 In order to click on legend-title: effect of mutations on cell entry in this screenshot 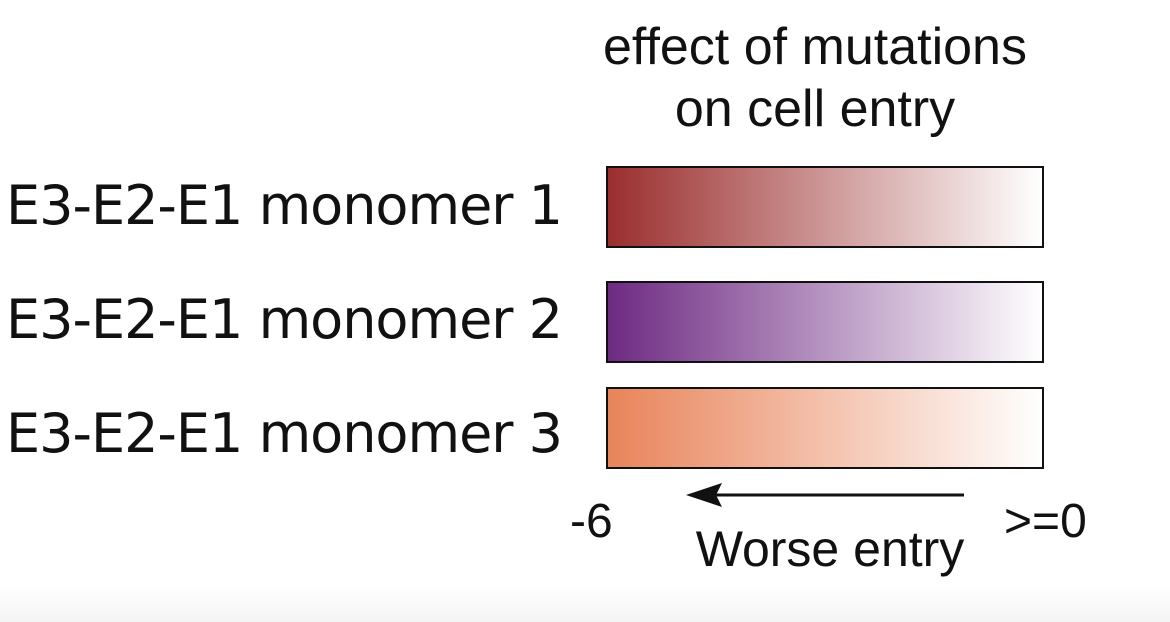, I will do `click(815, 78)`.